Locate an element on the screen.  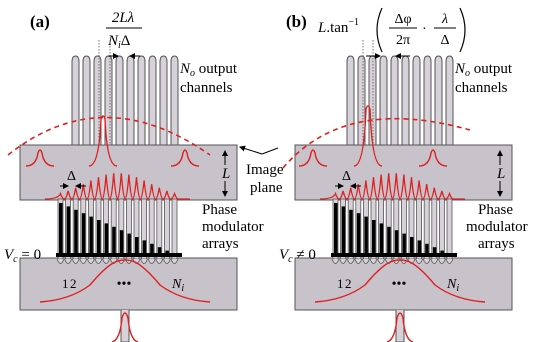
vc-bar-a is located at coordinates (119, 255).